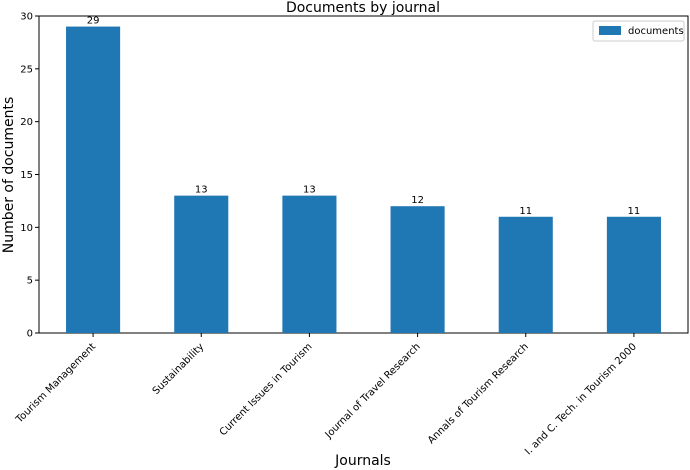 The image size is (690, 470). Describe the element at coordinates (201, 190) in the screenshot. I see `data-label-1: 13` at that location.